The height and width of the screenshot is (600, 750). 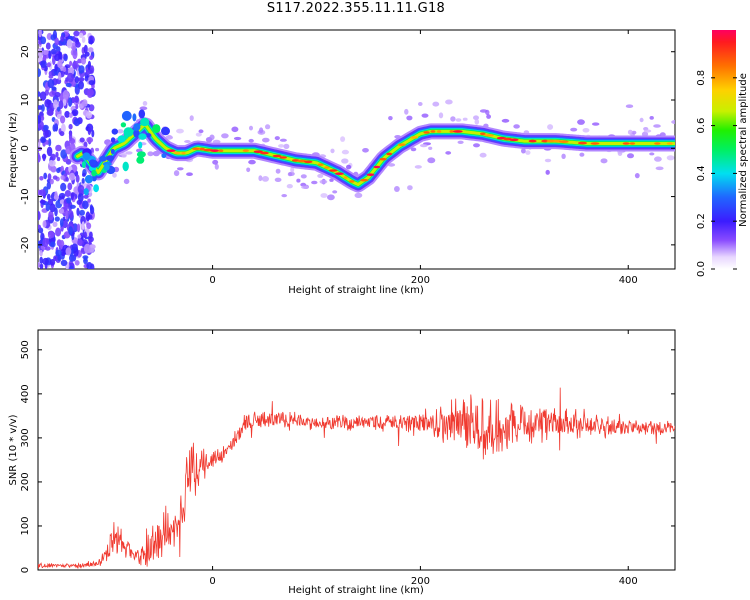 I want to click on spectrogram-xtick-label: 0, so click(x=212, y=280).